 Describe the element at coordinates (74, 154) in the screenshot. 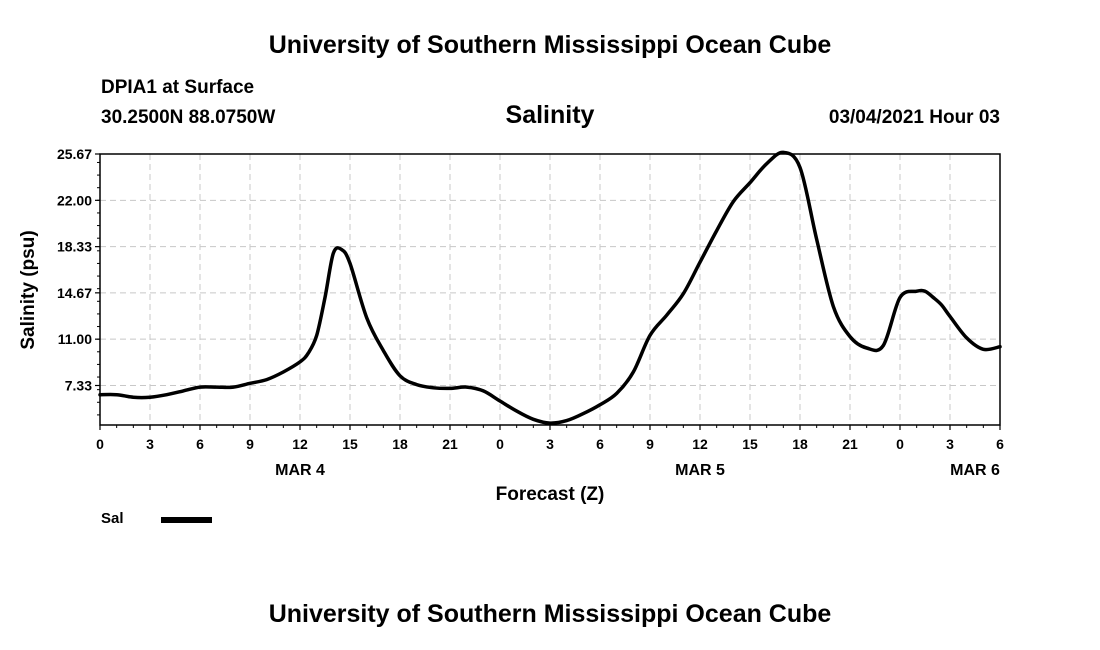

I see `y-tick-label: 25.67` at that location.